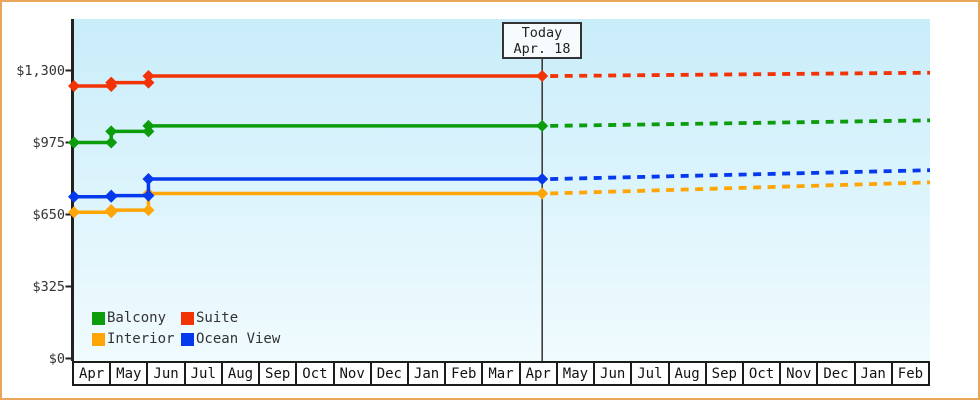 The height and width of the screenshot is (400, 980). I want to click on today-label: Today, so click(542, 32).